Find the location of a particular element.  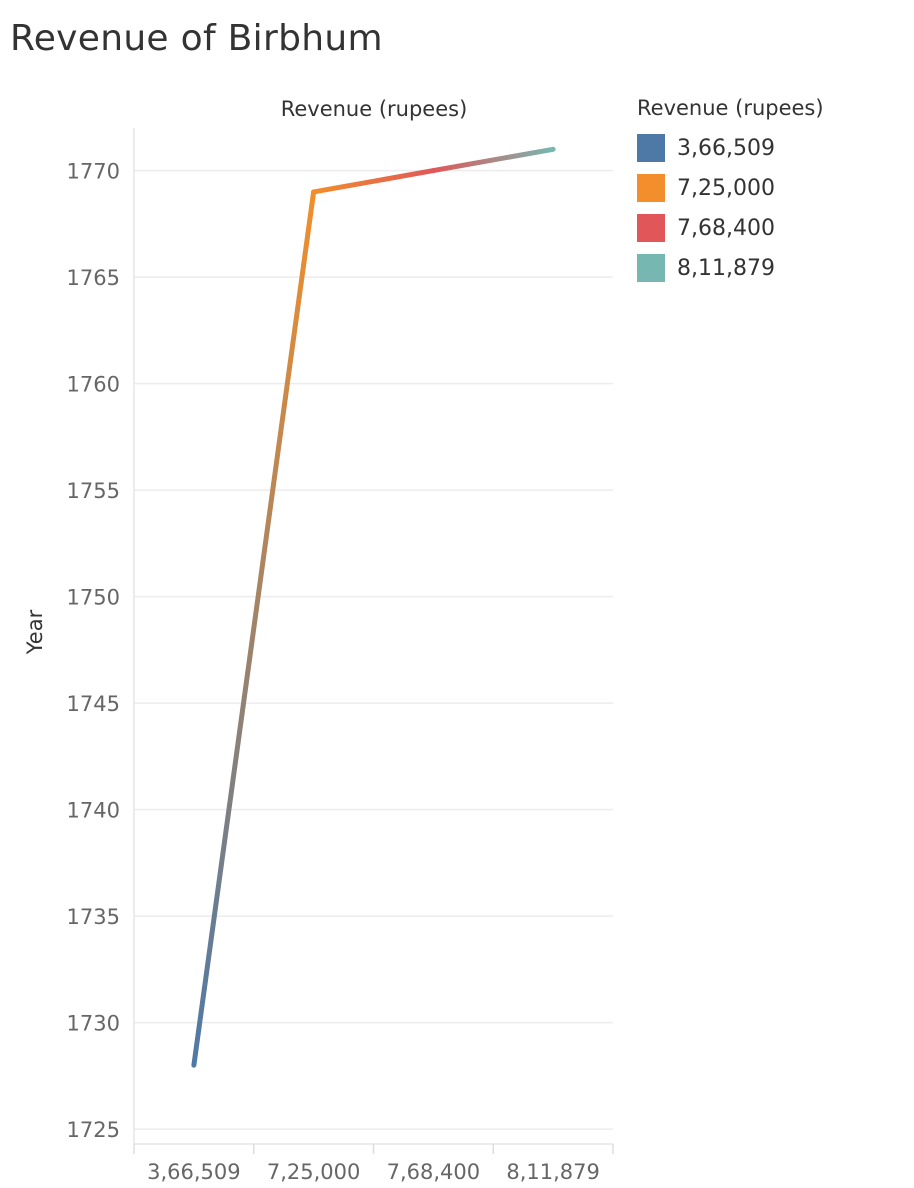

y-tick-label: 1740 is located at coordinates (93, 811).